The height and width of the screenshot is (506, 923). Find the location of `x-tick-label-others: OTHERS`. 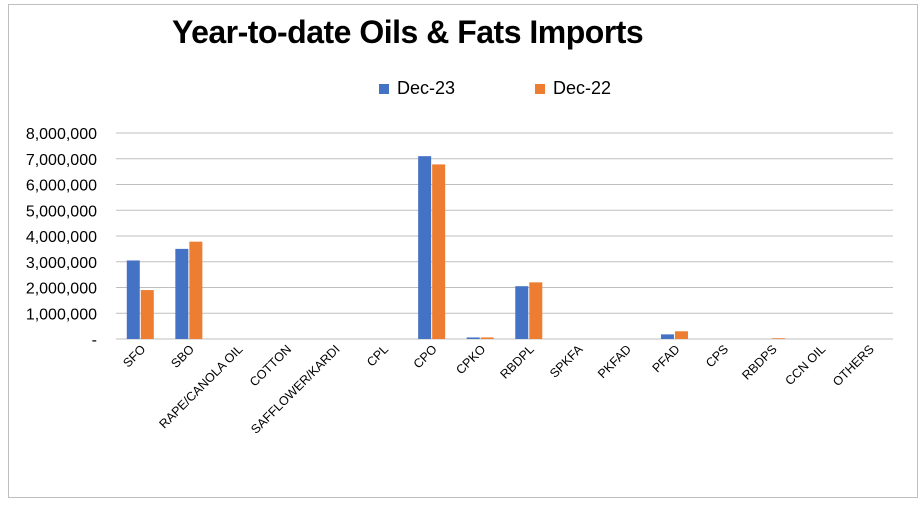

x-tick-label-others: OTHERS is located at coordinates (853, 365).